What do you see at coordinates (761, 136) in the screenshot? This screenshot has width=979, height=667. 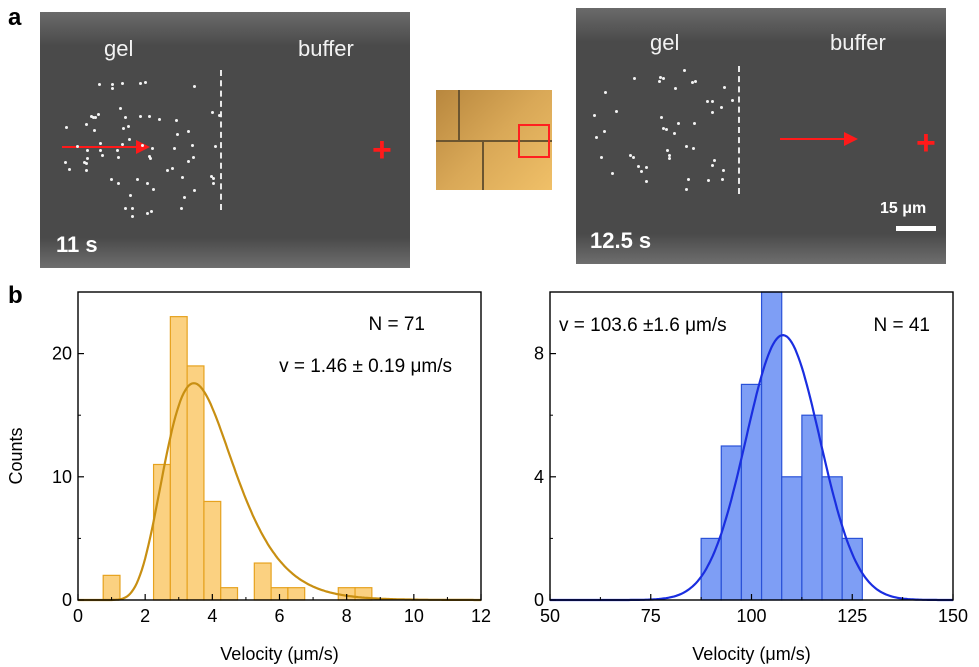 I see `micrograph-right: gel buffer + 12.5 s 15 μm` at bounding box center [761, 136].